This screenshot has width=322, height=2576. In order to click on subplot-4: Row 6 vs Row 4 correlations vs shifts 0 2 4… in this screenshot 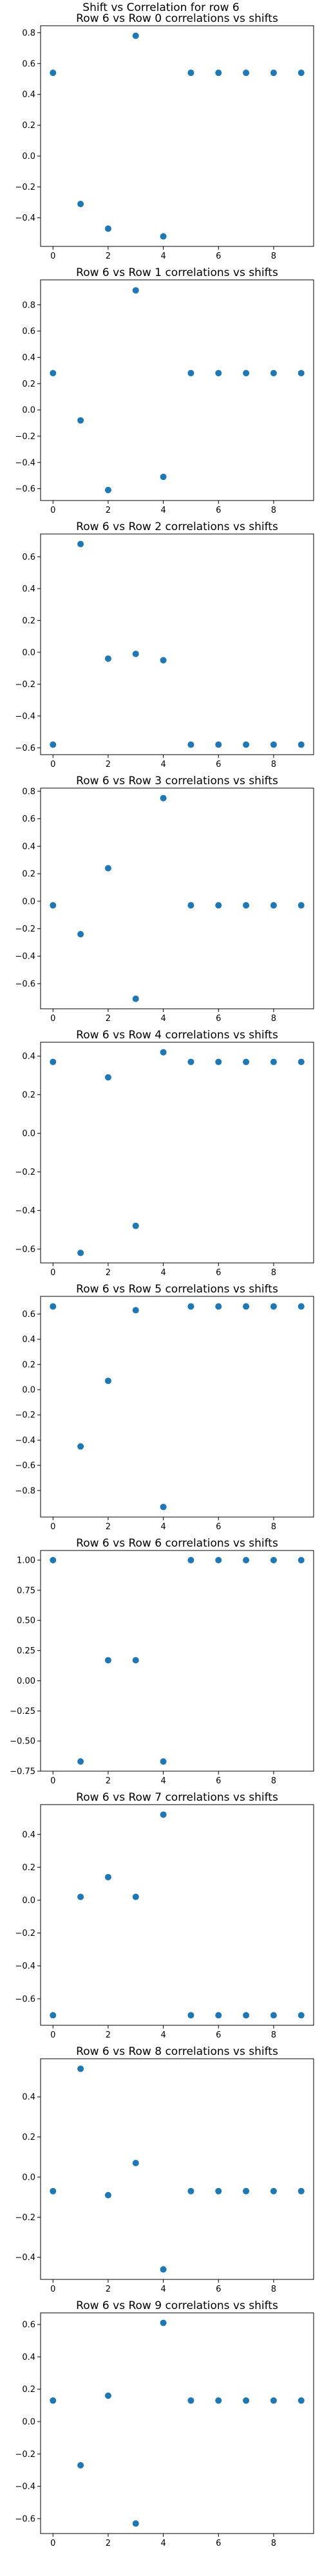, I will do `click(164, 1153)`.